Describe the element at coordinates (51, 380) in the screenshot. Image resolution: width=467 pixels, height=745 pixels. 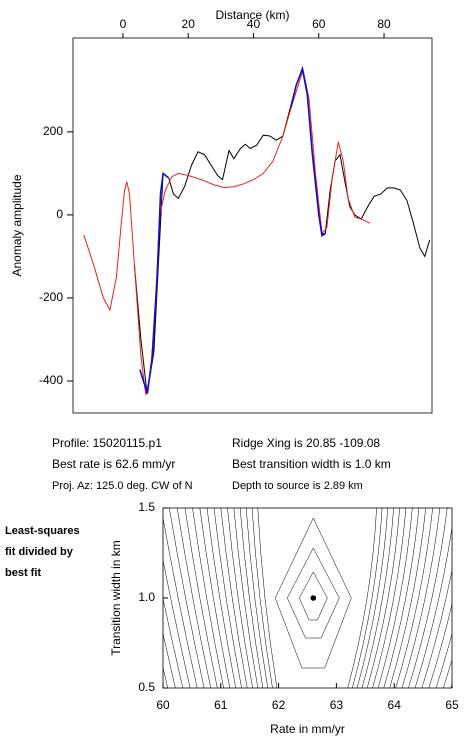
I see `y-tick-label: -400` at that location.